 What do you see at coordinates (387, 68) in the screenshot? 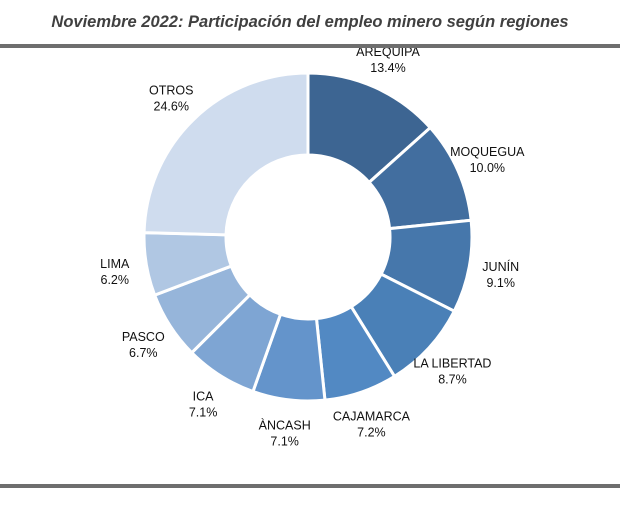
I see `value-label: 13.4%` at bounding box center [387, 68].